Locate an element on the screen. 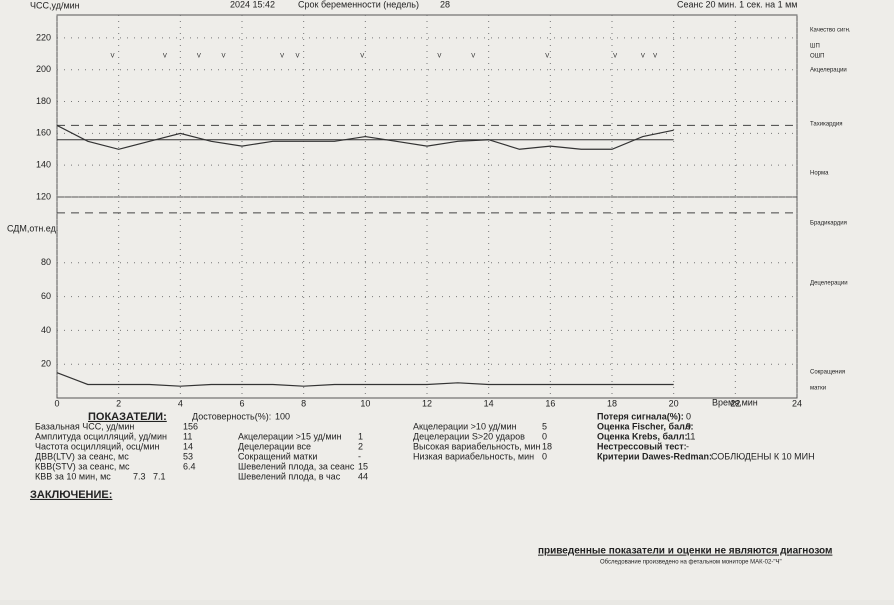 The width and height of the screenshot is (894, 605). indicator-label: Потеря сигнала(%): is located at coordinates (640, 416).